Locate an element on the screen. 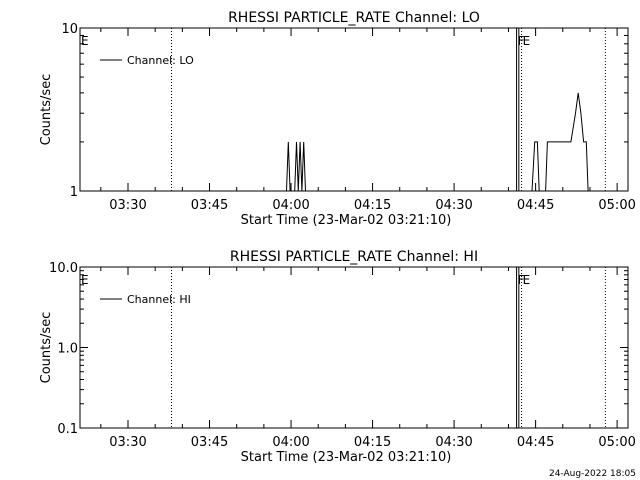  y-tick-label: 0.1 is located at coordinates (67, 429).